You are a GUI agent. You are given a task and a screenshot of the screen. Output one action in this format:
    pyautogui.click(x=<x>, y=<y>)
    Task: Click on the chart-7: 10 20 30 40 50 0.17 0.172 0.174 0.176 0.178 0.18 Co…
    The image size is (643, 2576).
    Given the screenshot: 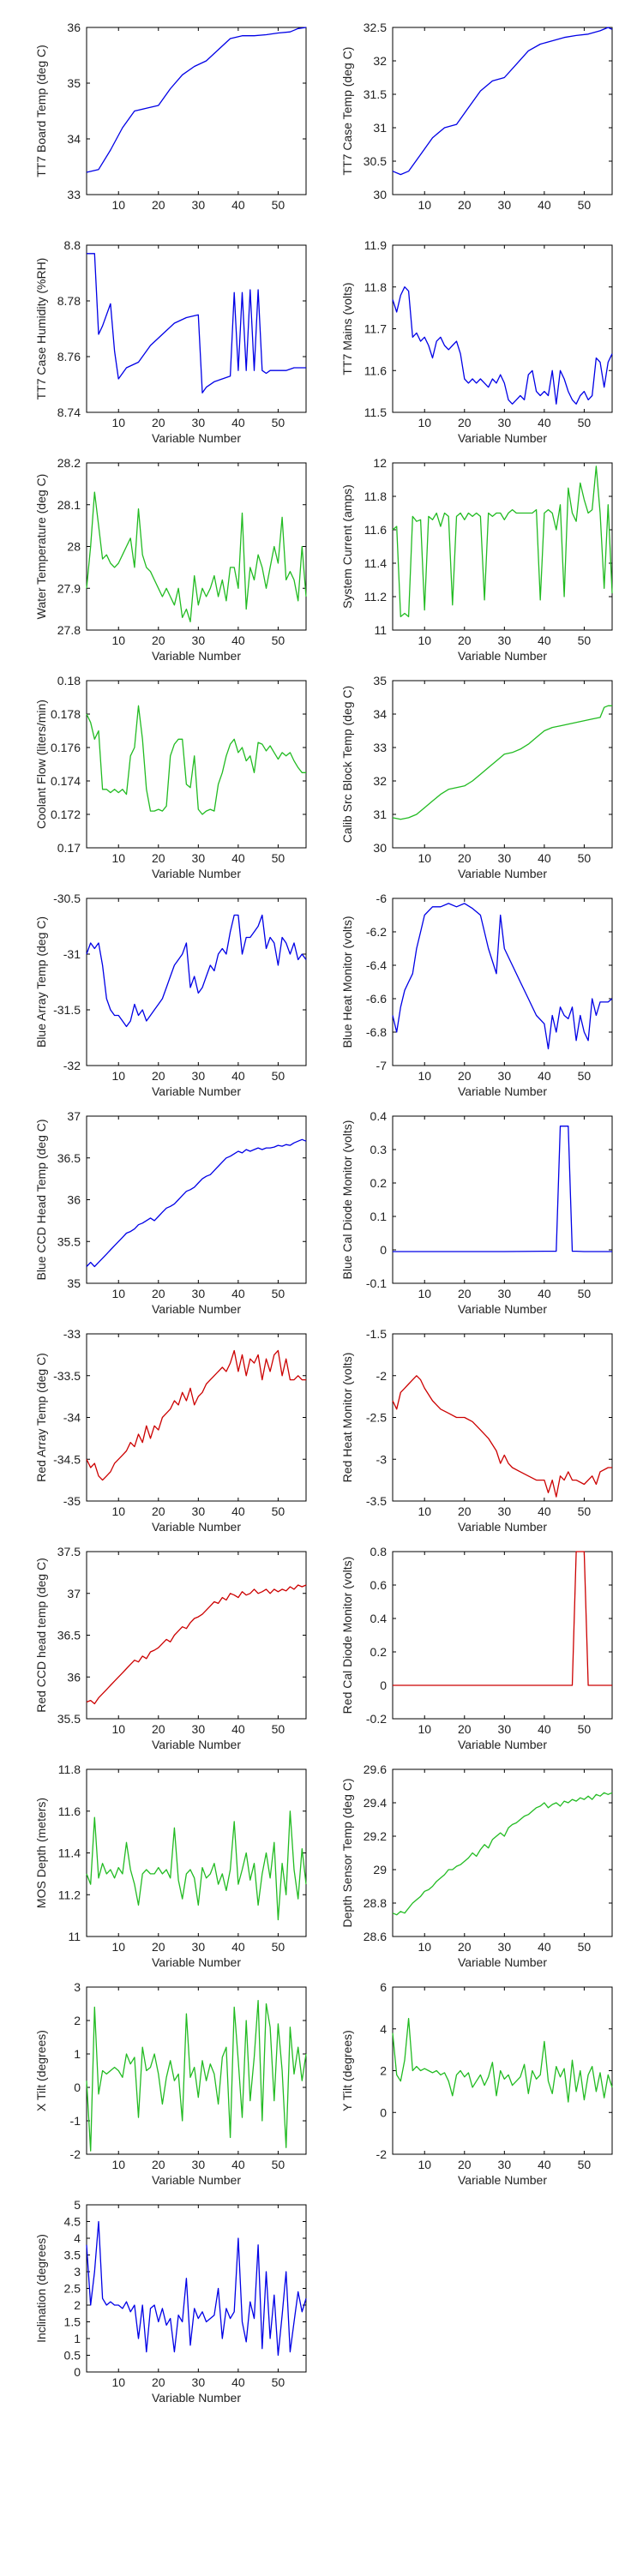 What is the action you would take?
    pyautogui.click(x=170, y=777)
    